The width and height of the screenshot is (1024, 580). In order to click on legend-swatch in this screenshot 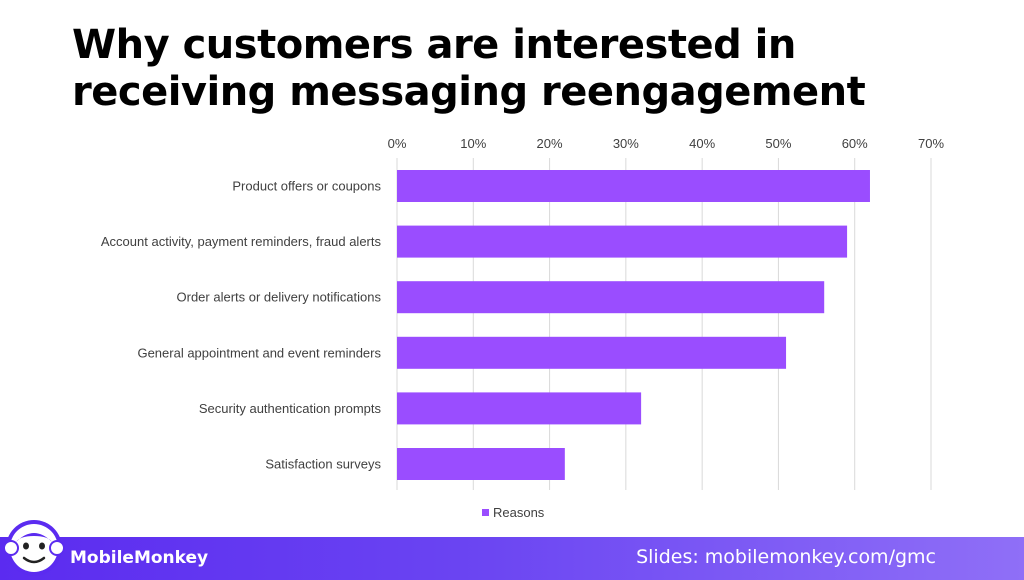, I will do `click(485, 512)`.